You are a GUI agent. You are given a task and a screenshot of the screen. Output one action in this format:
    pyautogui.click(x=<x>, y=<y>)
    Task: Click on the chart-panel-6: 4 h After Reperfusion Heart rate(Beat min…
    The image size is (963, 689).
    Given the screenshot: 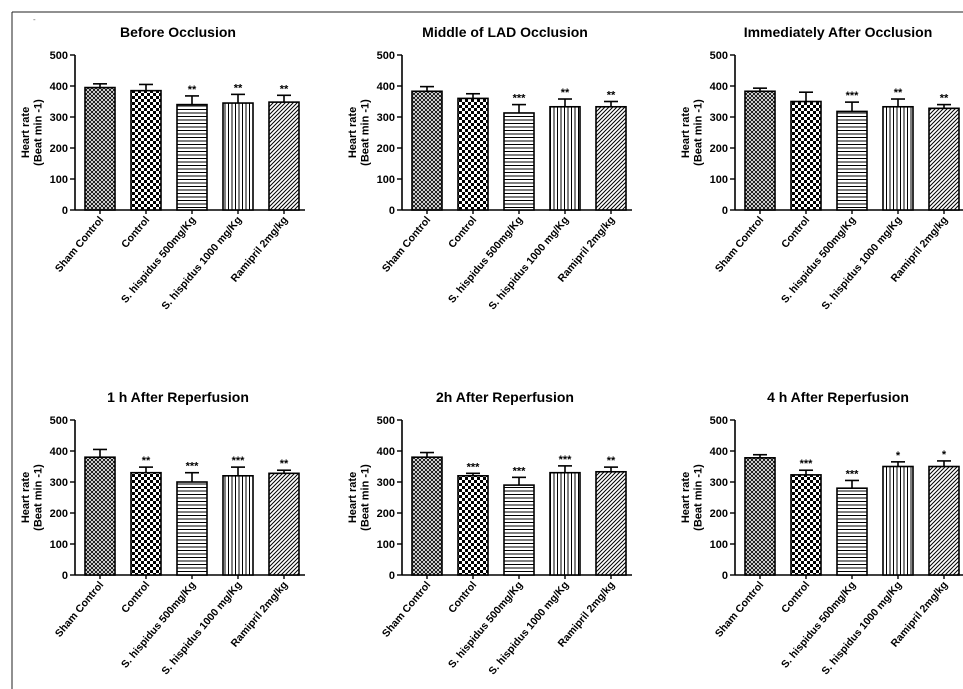 What is the action you would take?
    pyautogui.click(x=821, y=533)
    